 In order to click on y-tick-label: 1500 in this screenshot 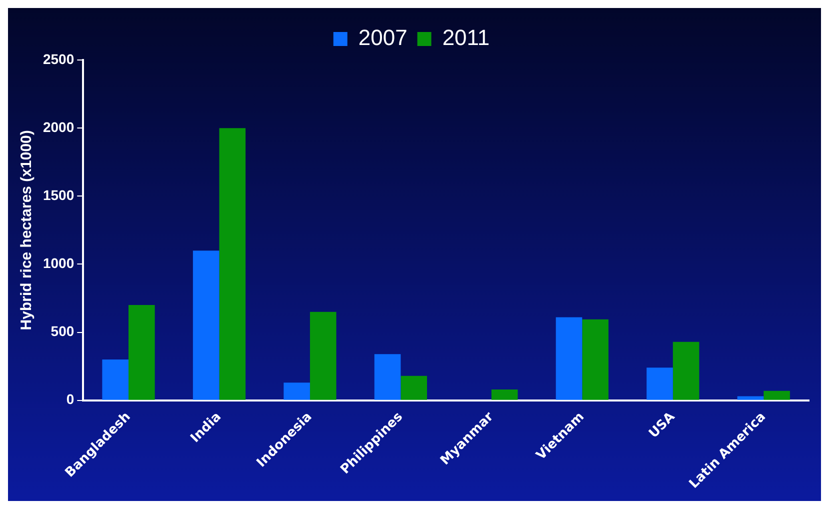, I will do `click(58, 195)`.